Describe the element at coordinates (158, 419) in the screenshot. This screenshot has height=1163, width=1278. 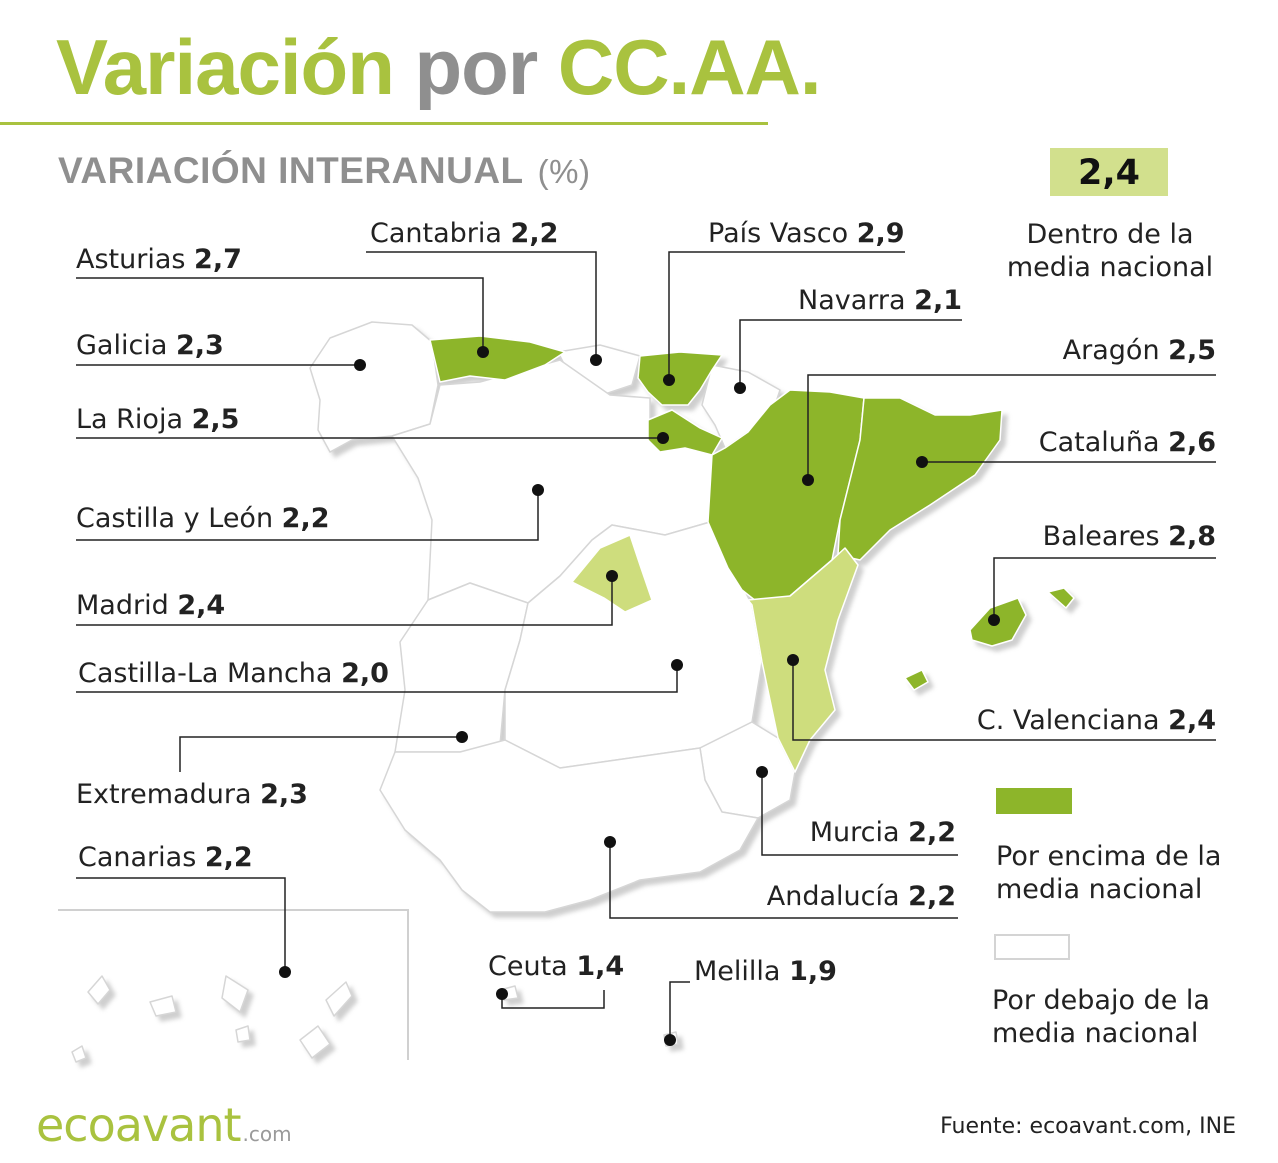
I see `label-la-rioja: La Rioja 2,5` at that location.